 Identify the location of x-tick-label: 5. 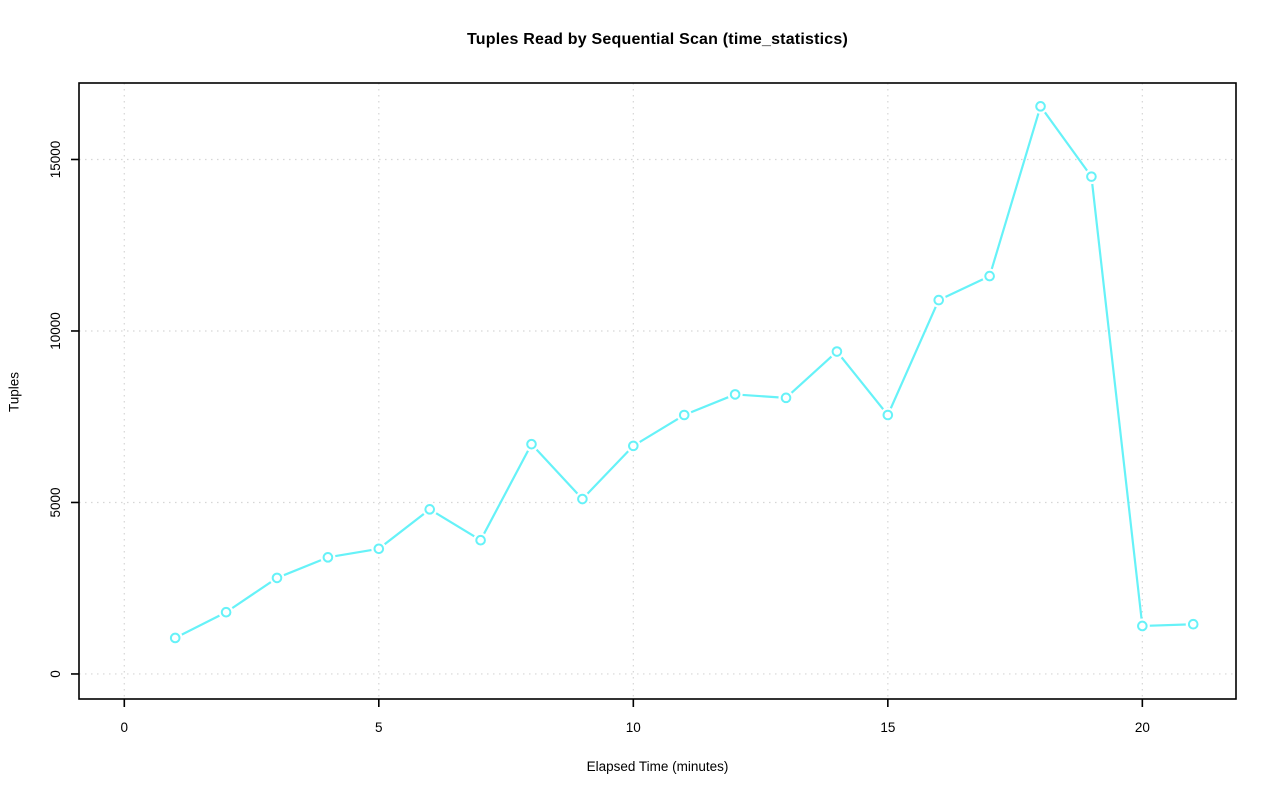
(379, 727).